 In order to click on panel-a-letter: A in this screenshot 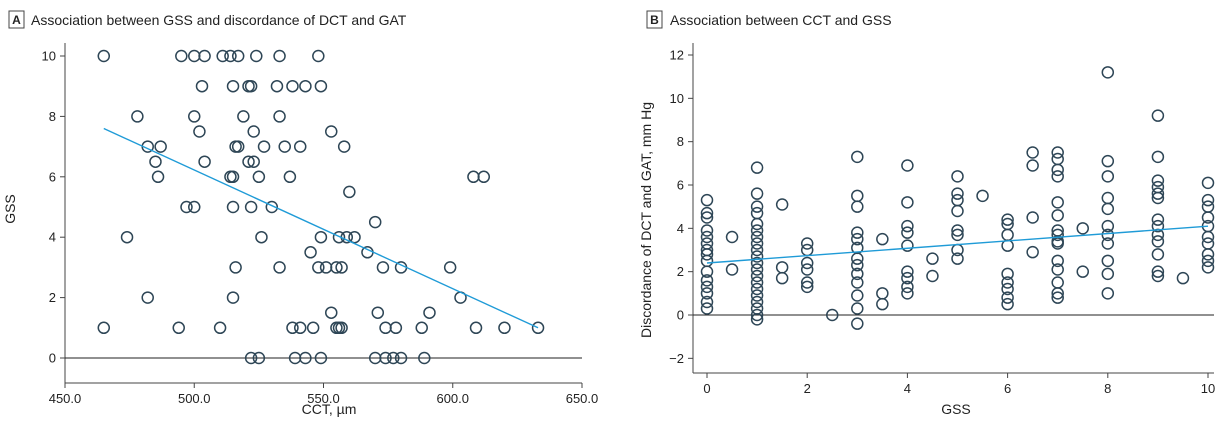, I will do `click(16, 20)`.